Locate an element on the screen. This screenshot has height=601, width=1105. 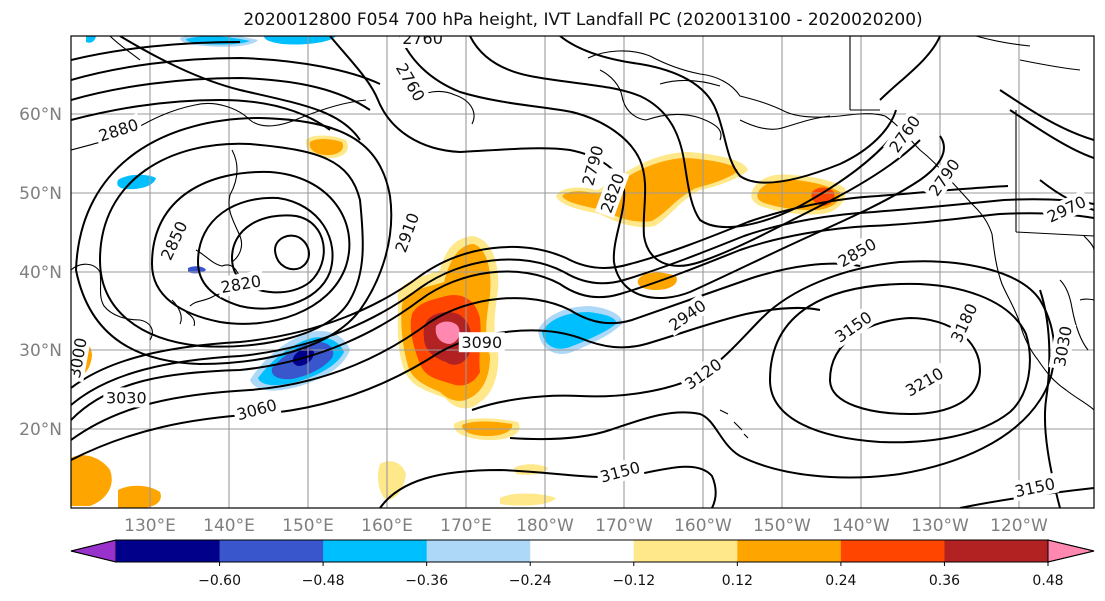
svg-text: 3090 is located at coordinates (481, 342).